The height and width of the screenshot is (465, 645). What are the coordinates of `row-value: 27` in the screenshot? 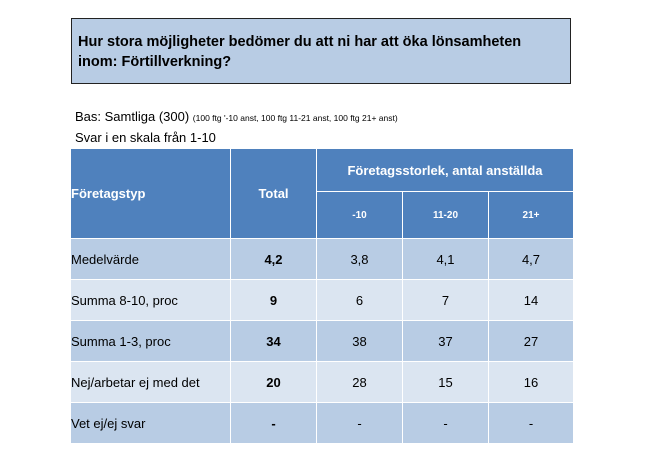 It's located at (531, 341).